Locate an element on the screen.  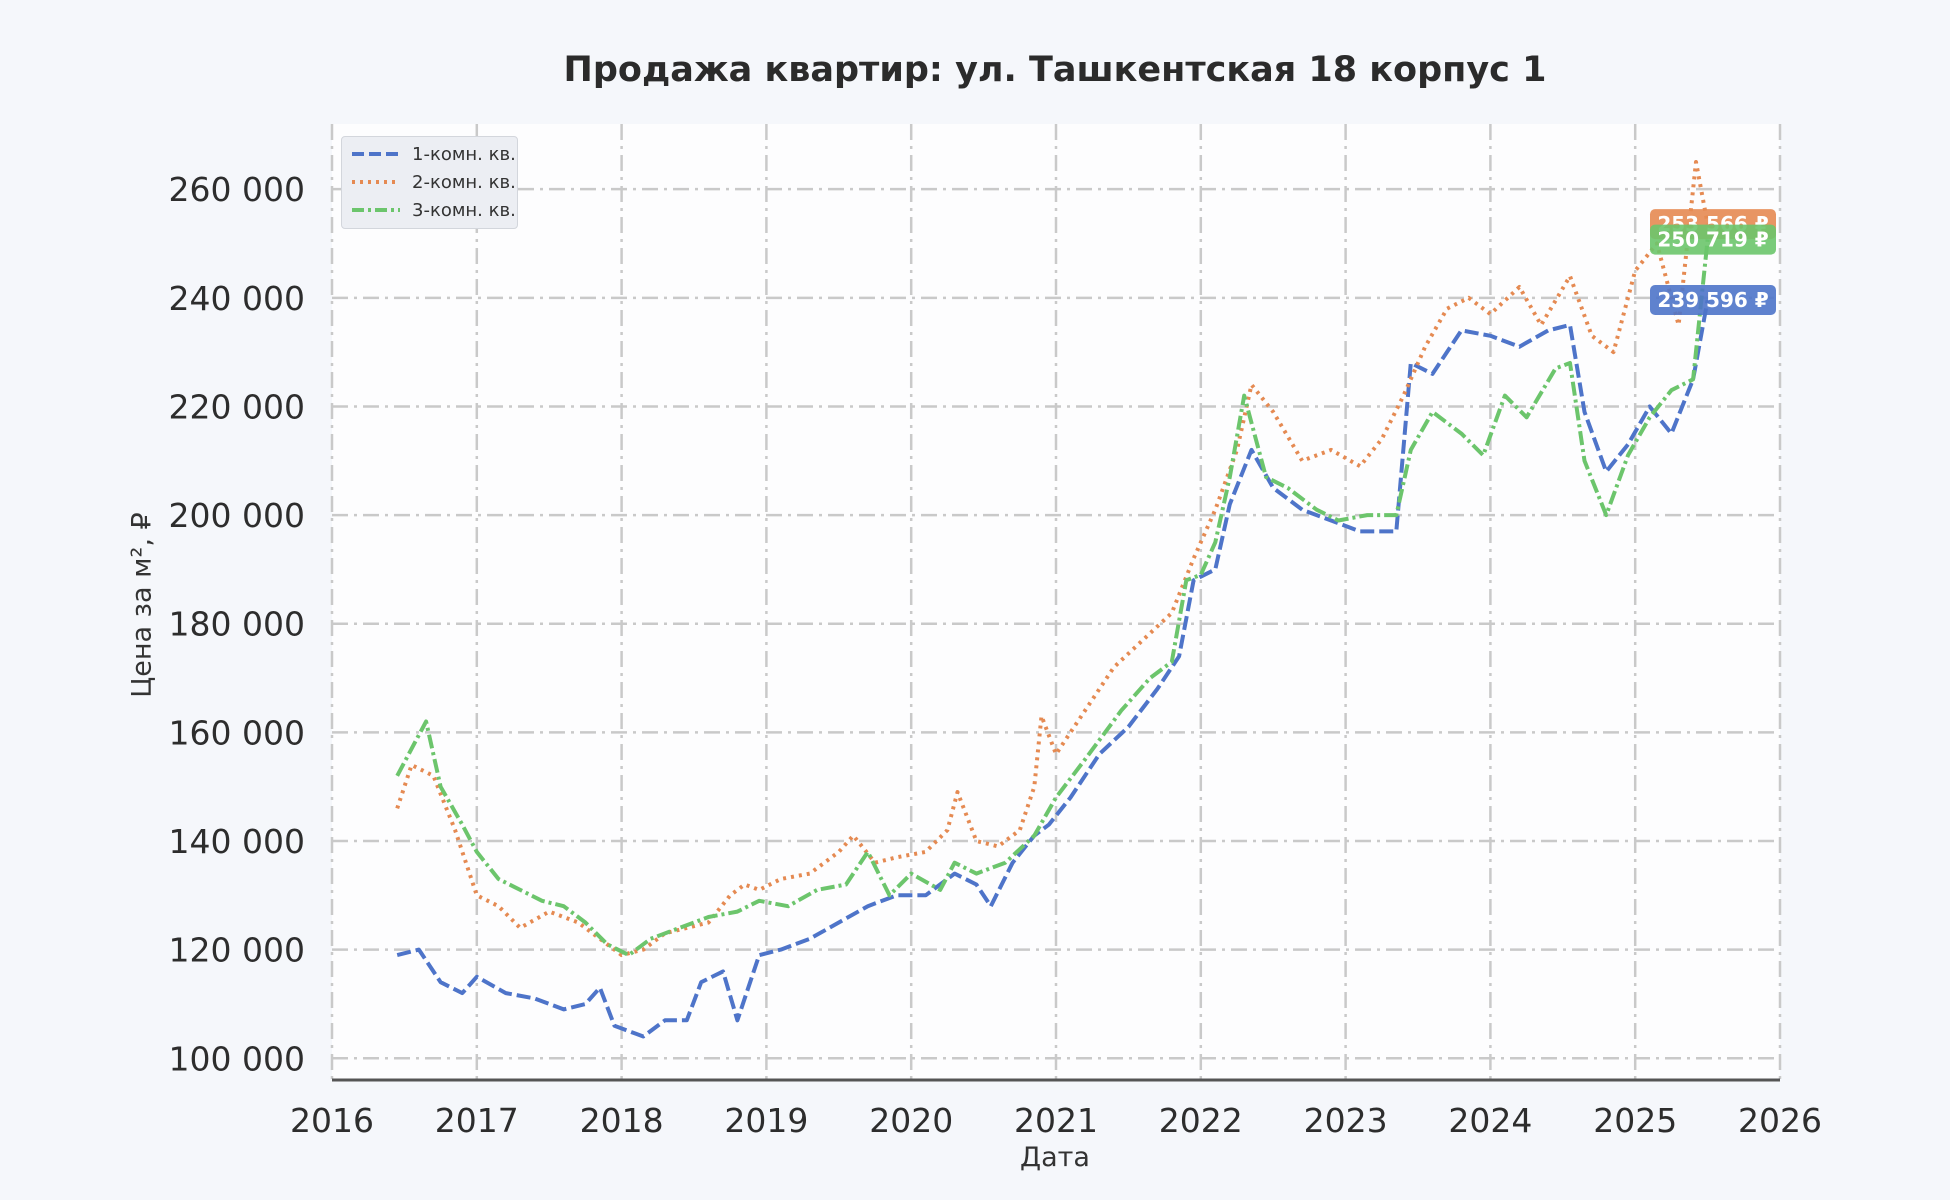
x-tick-label: 2024 is located at coordinates (1490, 1120).